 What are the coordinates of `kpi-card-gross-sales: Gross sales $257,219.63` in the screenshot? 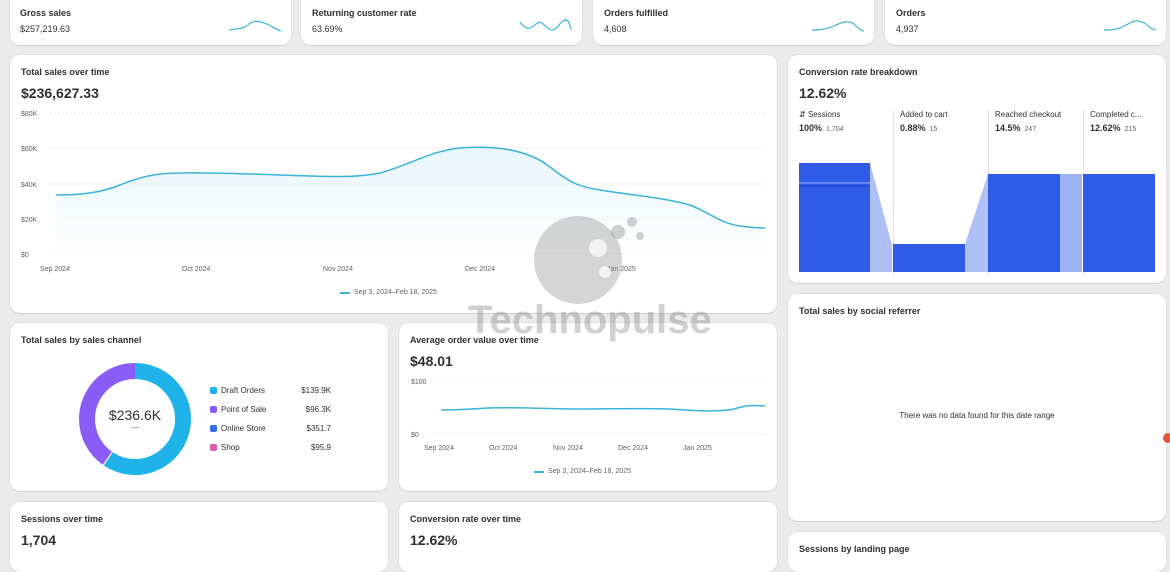 It's located at (150, 22).